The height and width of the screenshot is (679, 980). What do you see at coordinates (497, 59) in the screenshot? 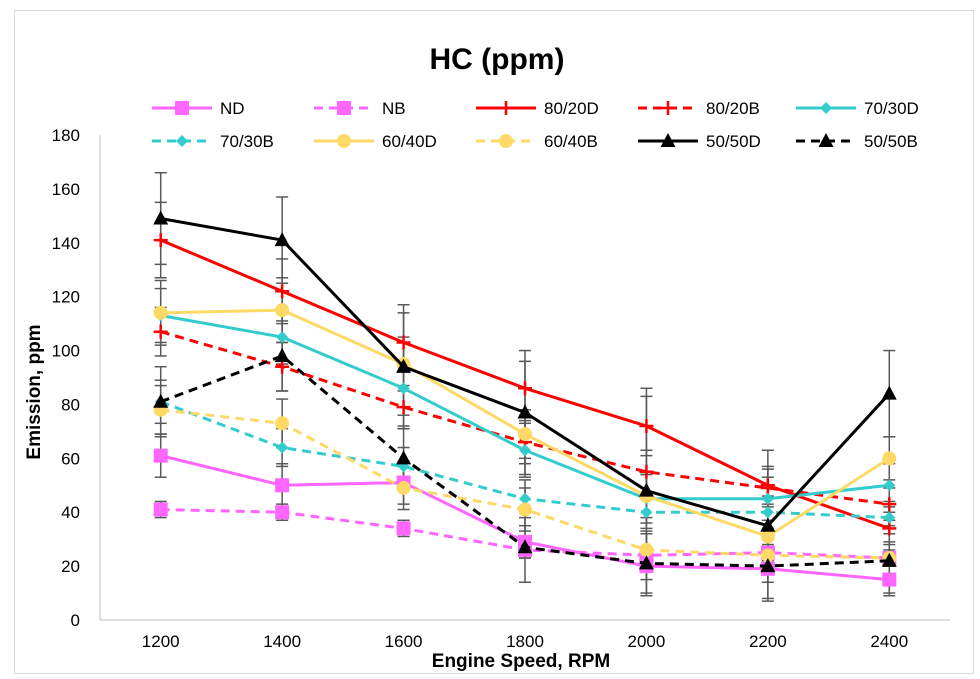
I see `chart-title: HC (ppm)` at bounding box center [497, 59].